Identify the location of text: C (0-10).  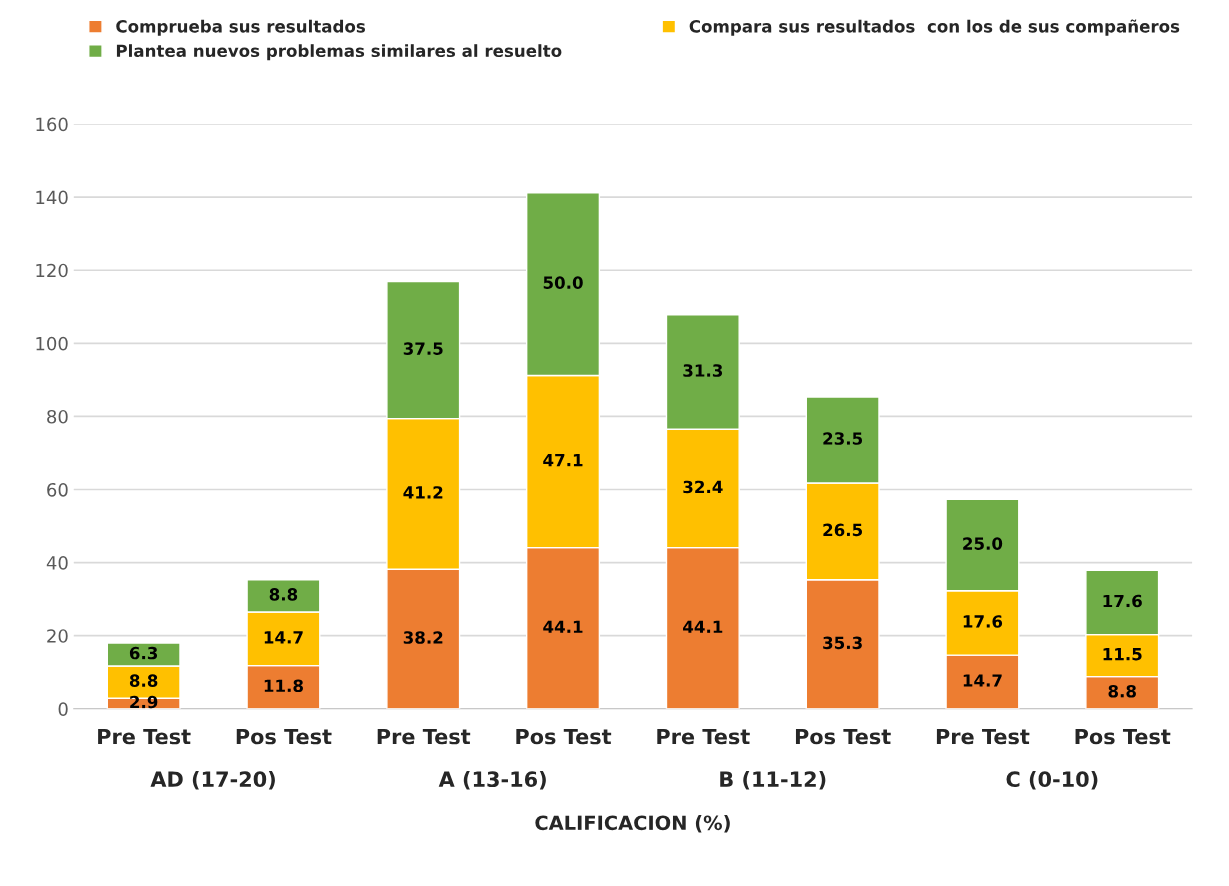
(1052, 780).